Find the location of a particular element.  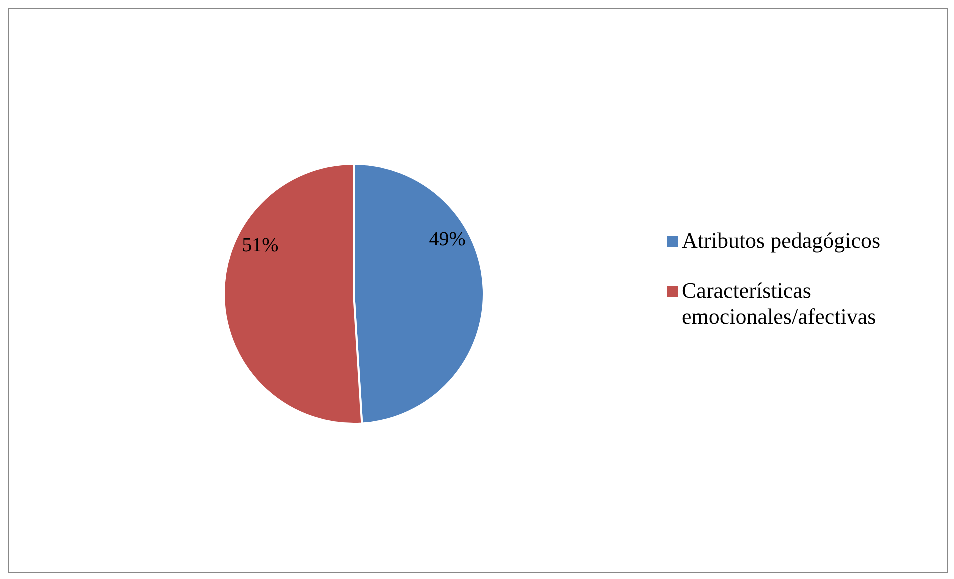

legend-label: Características emocionales/afectivas is located at coordinates (780, 304).